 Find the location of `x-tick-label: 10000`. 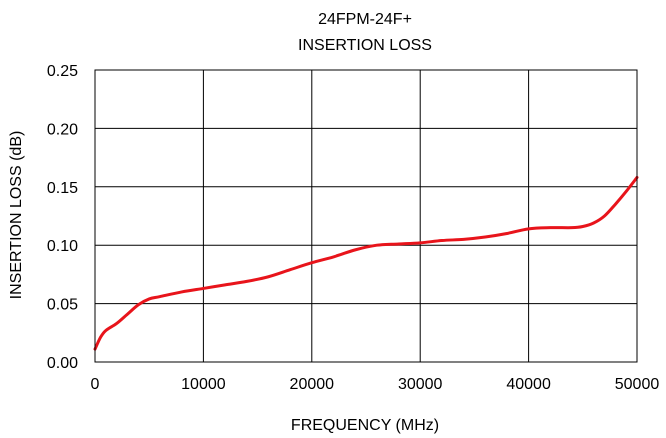

x-tick-label: 10000 is located at coordinates (203, 384).